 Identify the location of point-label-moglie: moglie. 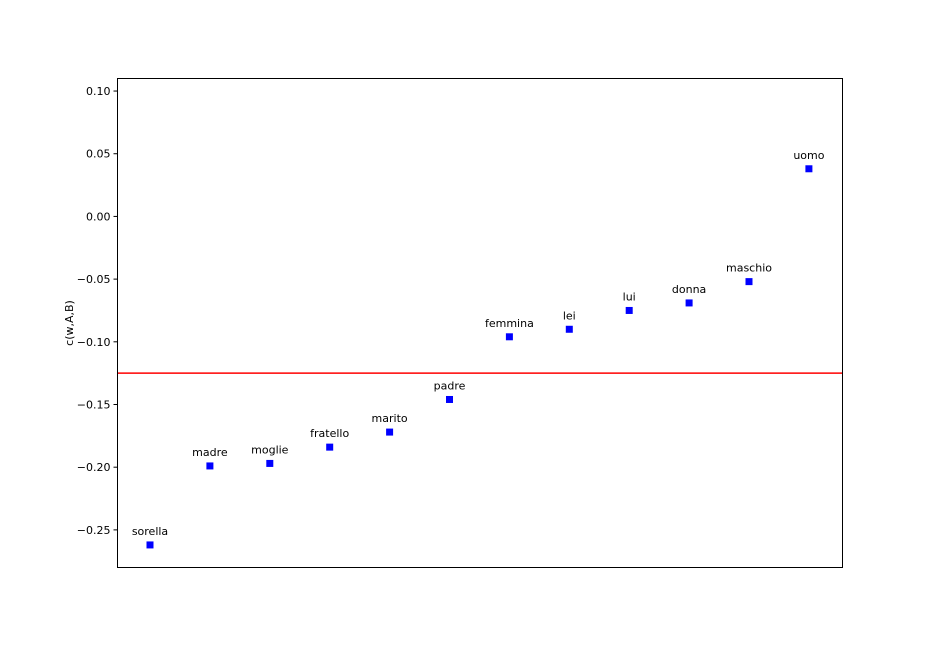
(270, 449).